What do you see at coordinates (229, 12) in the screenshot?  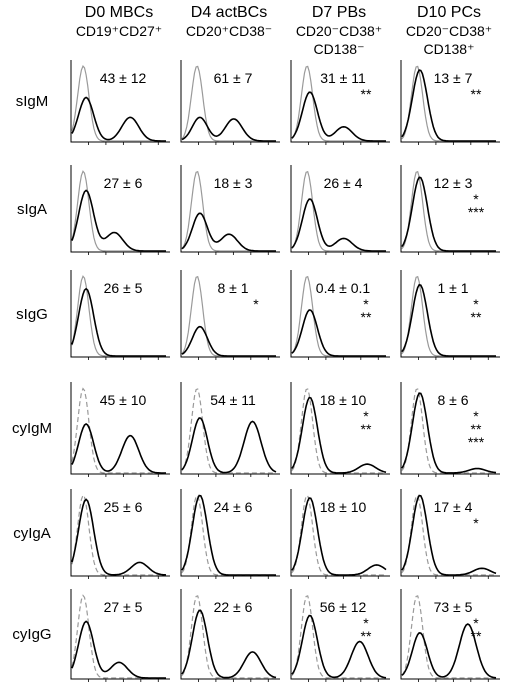 I see `column-title: D4 actBCs` at bounding box center [229, 12].